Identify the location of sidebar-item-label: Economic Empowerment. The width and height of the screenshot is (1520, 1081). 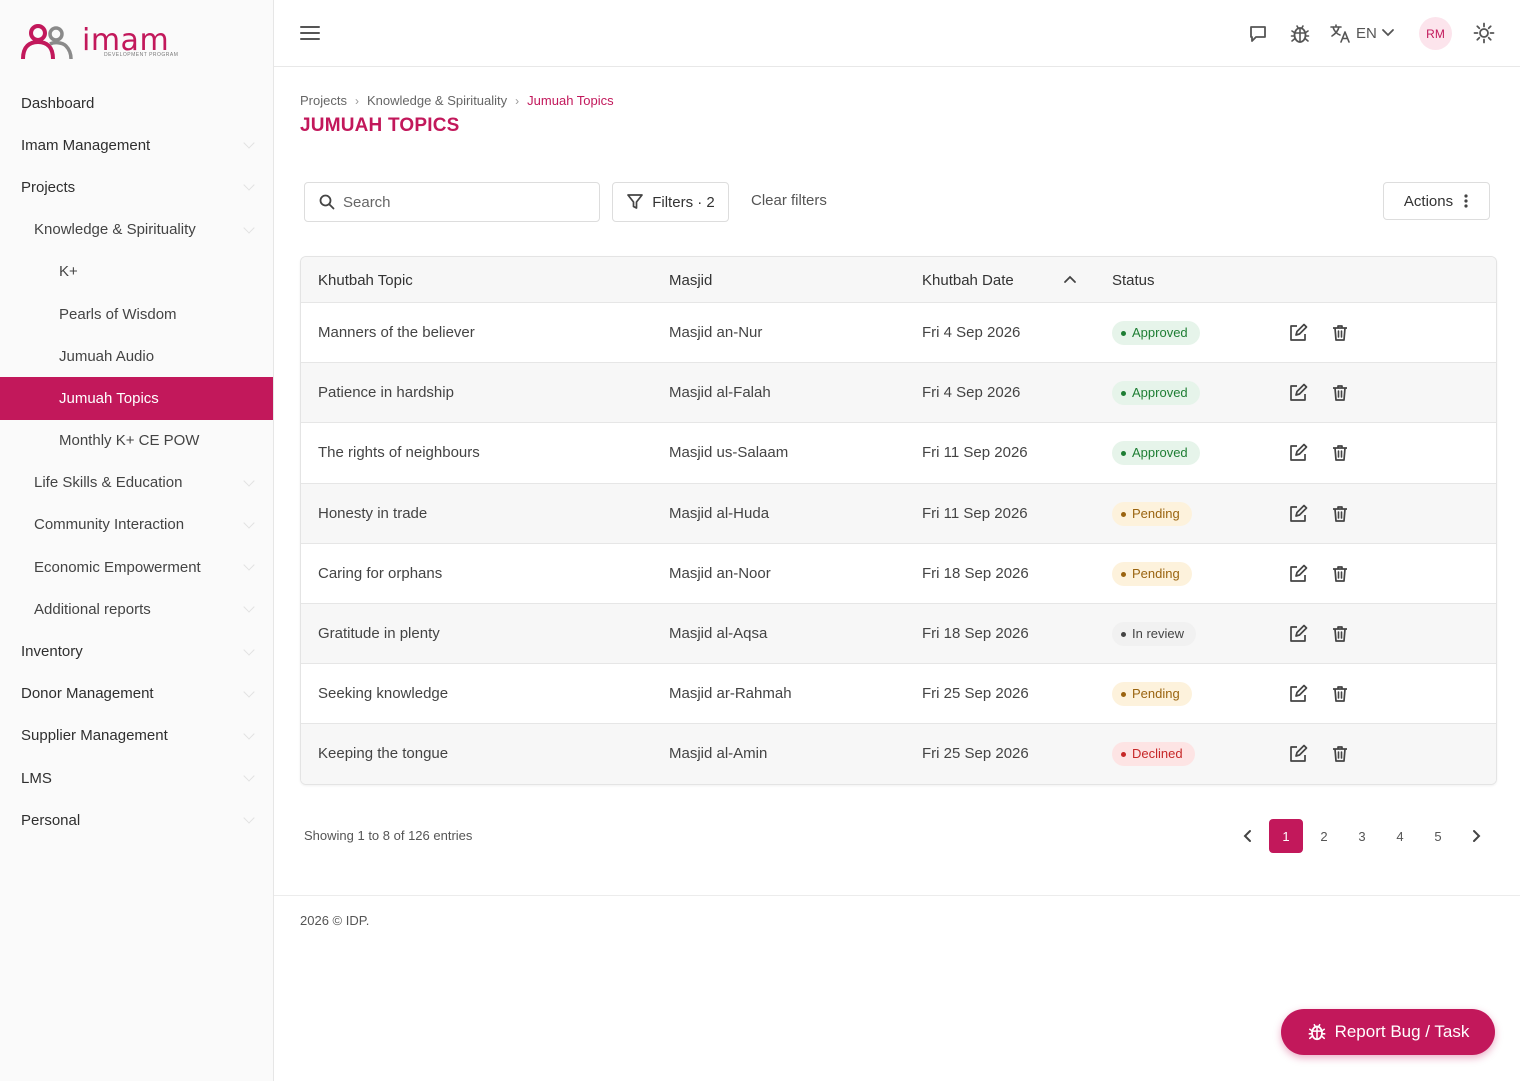
(117, 567).